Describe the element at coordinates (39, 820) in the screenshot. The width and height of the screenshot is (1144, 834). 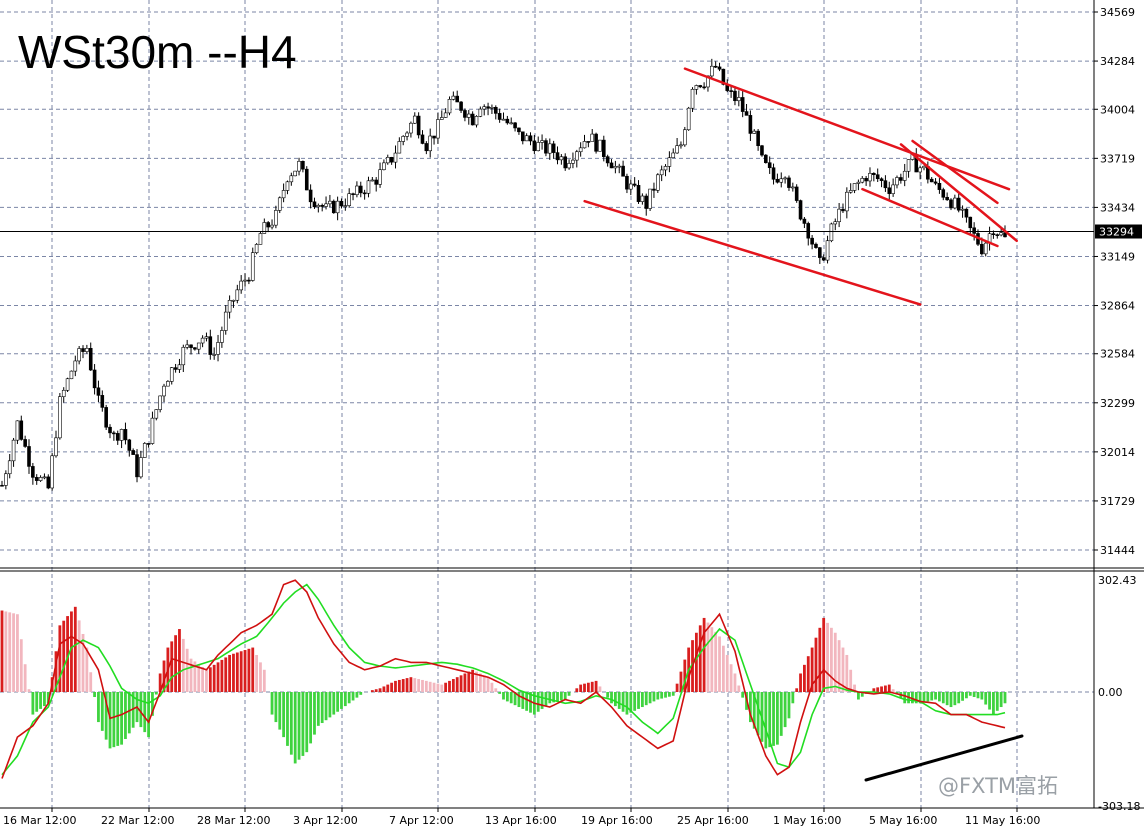
I see `time-tick-label: 16 Mar 12:00` at that location.